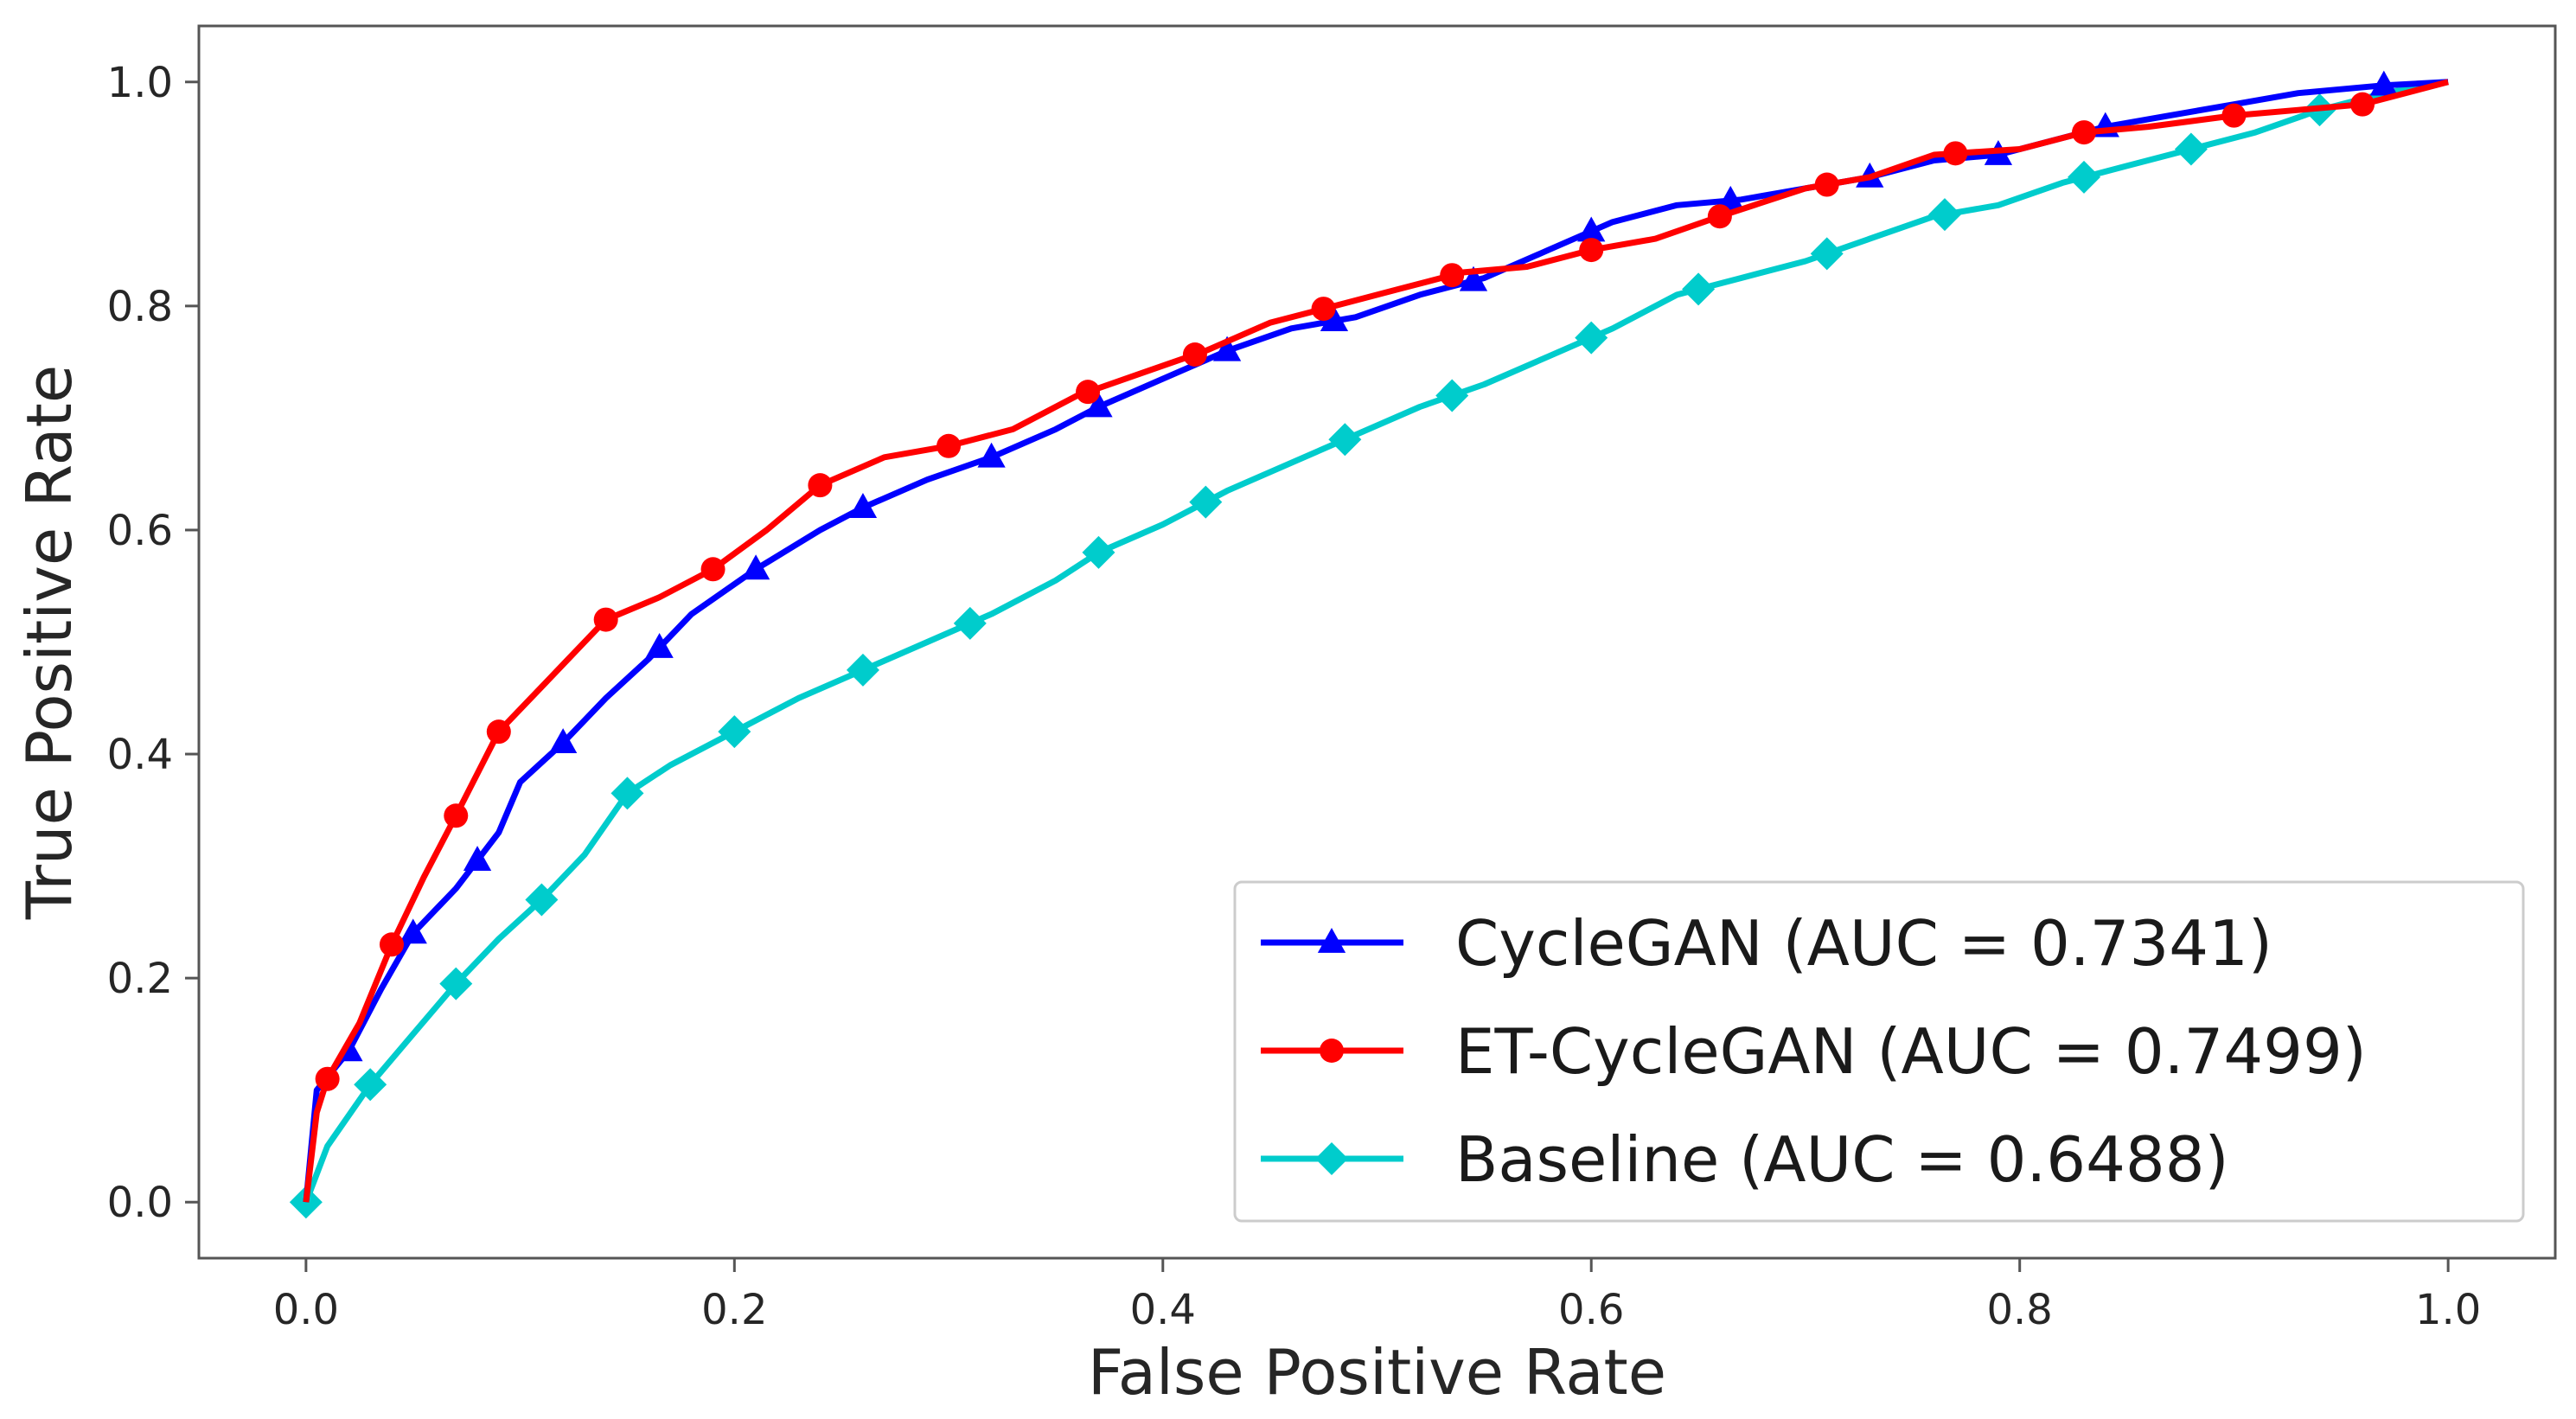  Describe the element at coordinates (1163, 1310) in the screenshot. I see `x-tick-label: 0.4` at that location.